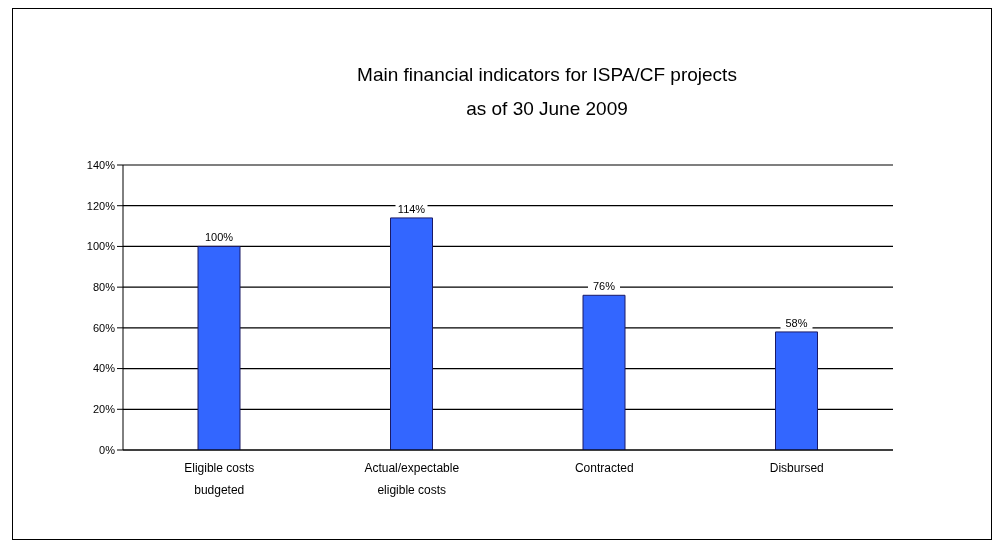 This screenshot has height=549, width=1003. I want to click on y-tick-label: 0%, so click(107, 449).